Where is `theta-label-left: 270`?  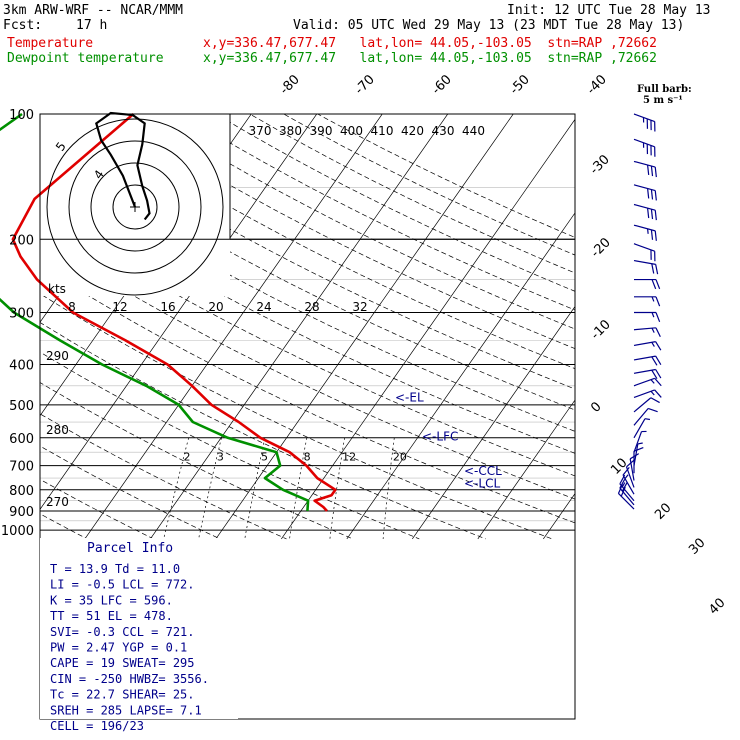
theta-label-left: 270 is located at coordinates (57, 502).